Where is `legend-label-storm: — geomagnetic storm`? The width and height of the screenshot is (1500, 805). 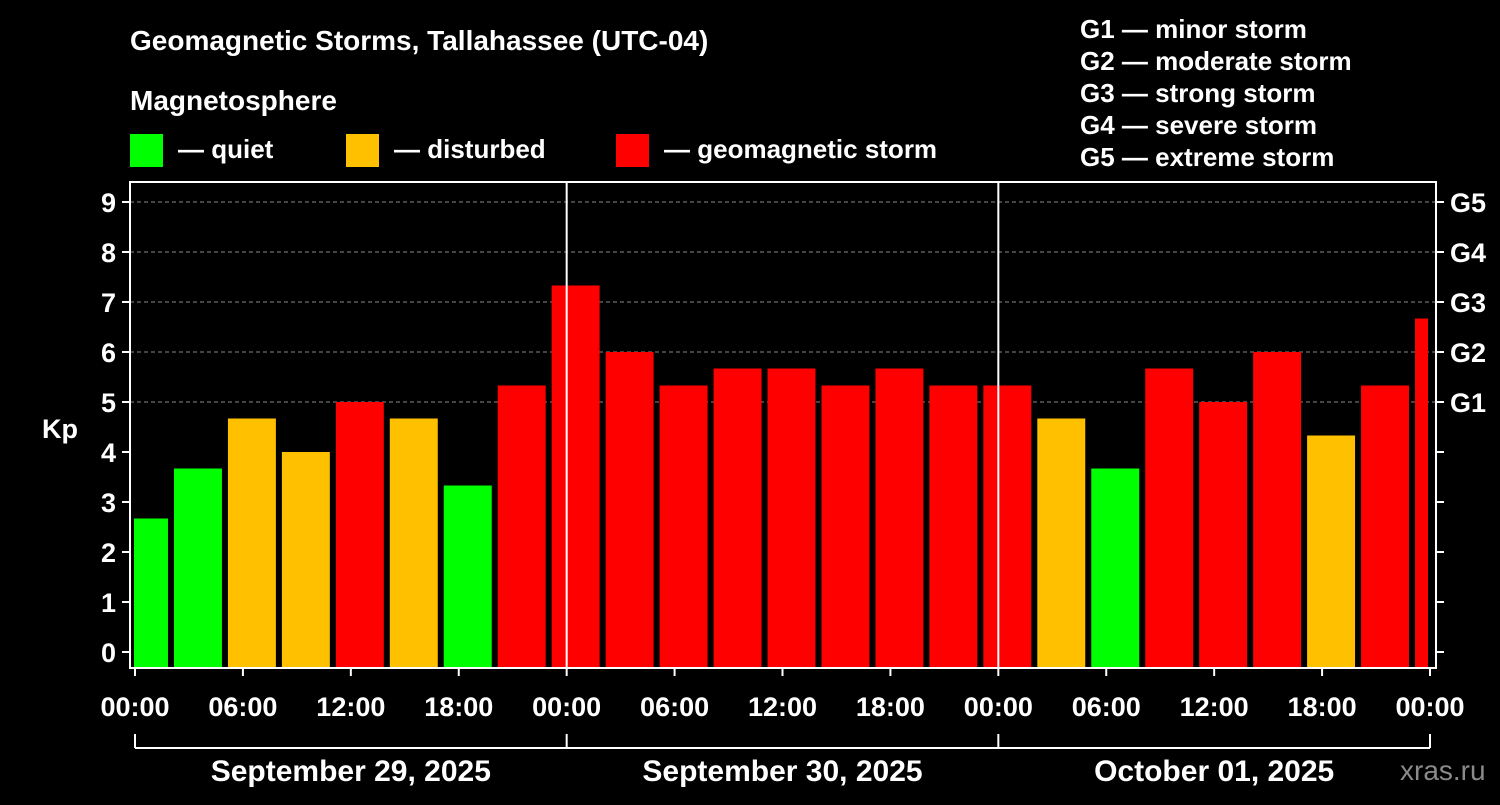
legend-label-storm: — geomagnetic storm is located at coordinates (800, 149).